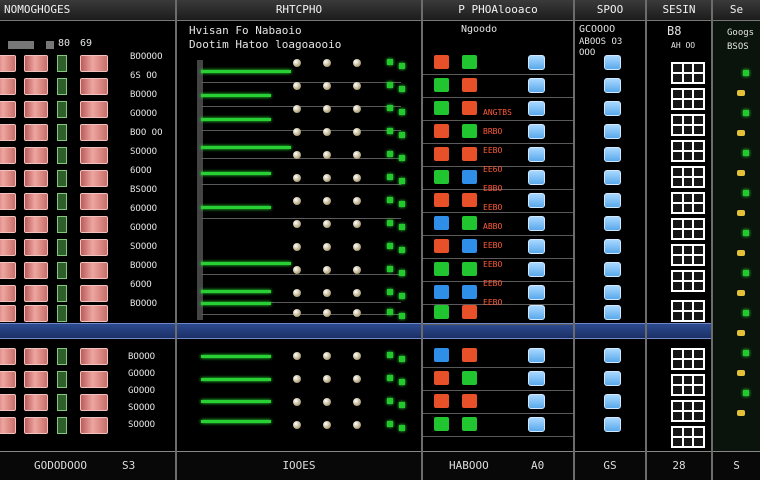 The width and height of the screenshot is (760, 480). Describe the element at coordinates (679, 10) in the screenshot. I see `panel-session-header: SESIN` at that location.